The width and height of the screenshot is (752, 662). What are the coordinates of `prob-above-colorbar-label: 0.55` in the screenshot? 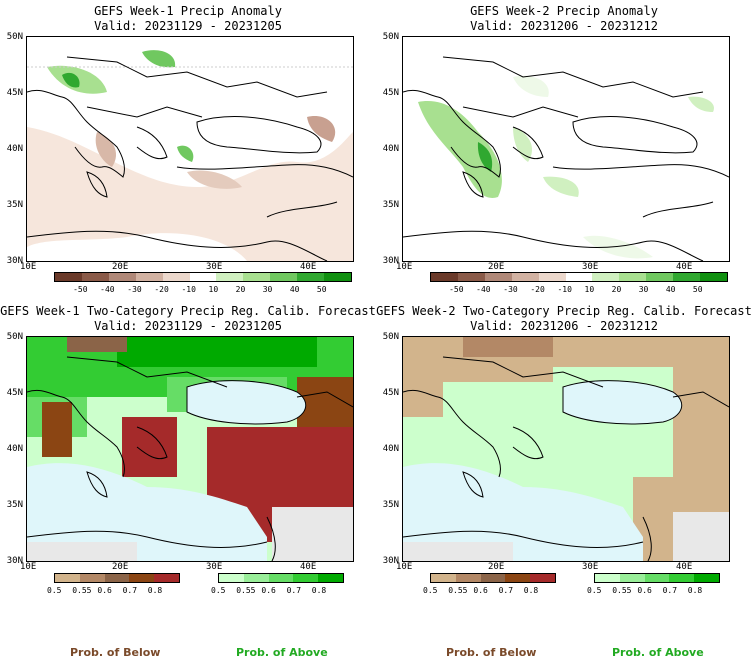 It's located at (622, 590).